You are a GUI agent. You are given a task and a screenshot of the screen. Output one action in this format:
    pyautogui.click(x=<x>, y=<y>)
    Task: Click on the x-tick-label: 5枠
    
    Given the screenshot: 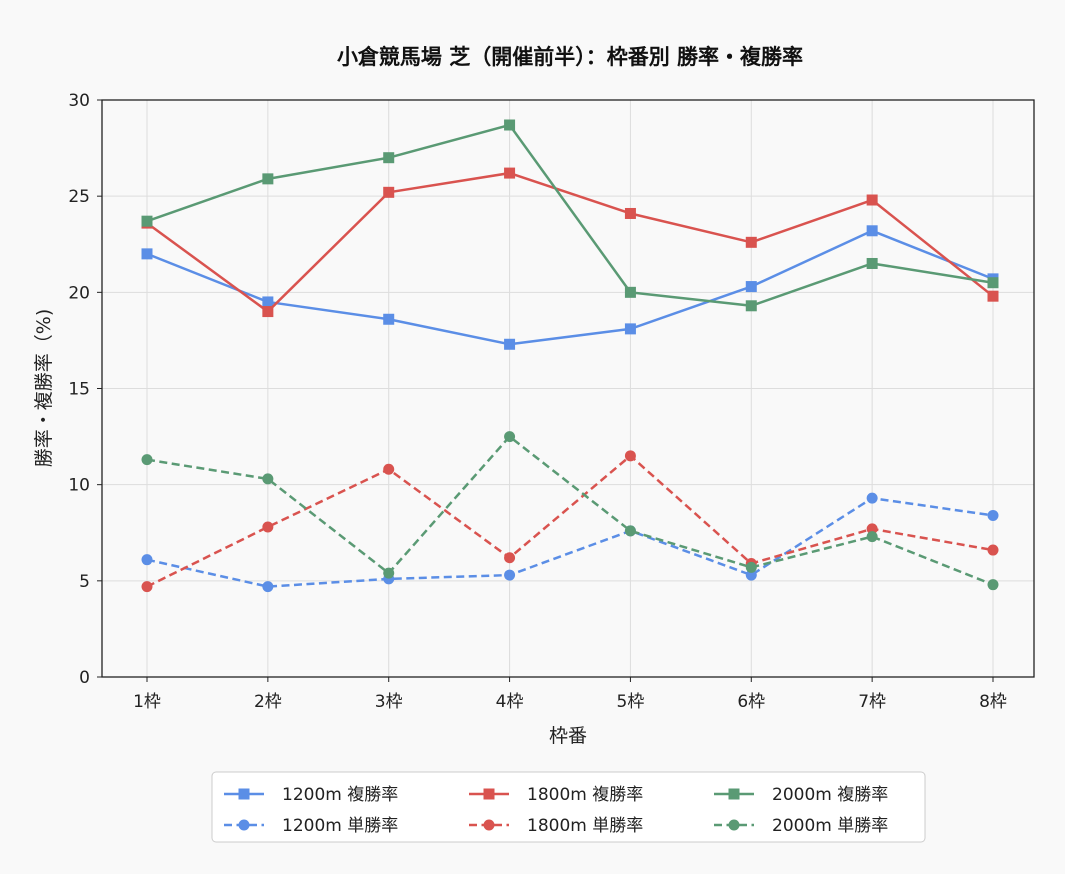 What is the action you would take?
    pyautogui.click(x=631, y=702)
    